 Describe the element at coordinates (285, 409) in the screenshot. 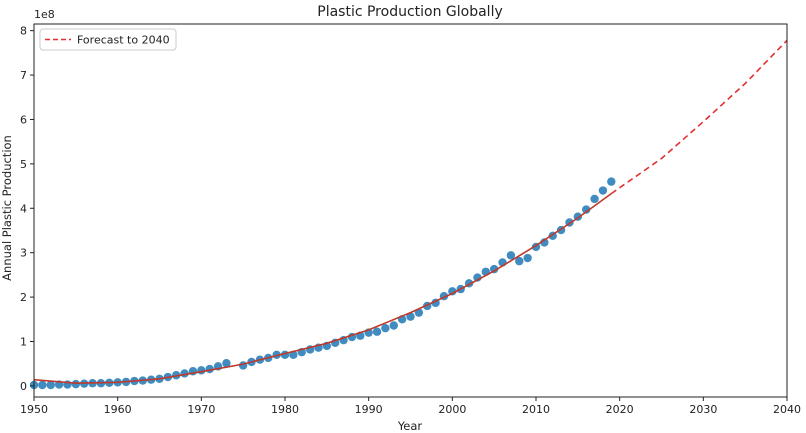

I see `x-tick-label: 1980` at that location.